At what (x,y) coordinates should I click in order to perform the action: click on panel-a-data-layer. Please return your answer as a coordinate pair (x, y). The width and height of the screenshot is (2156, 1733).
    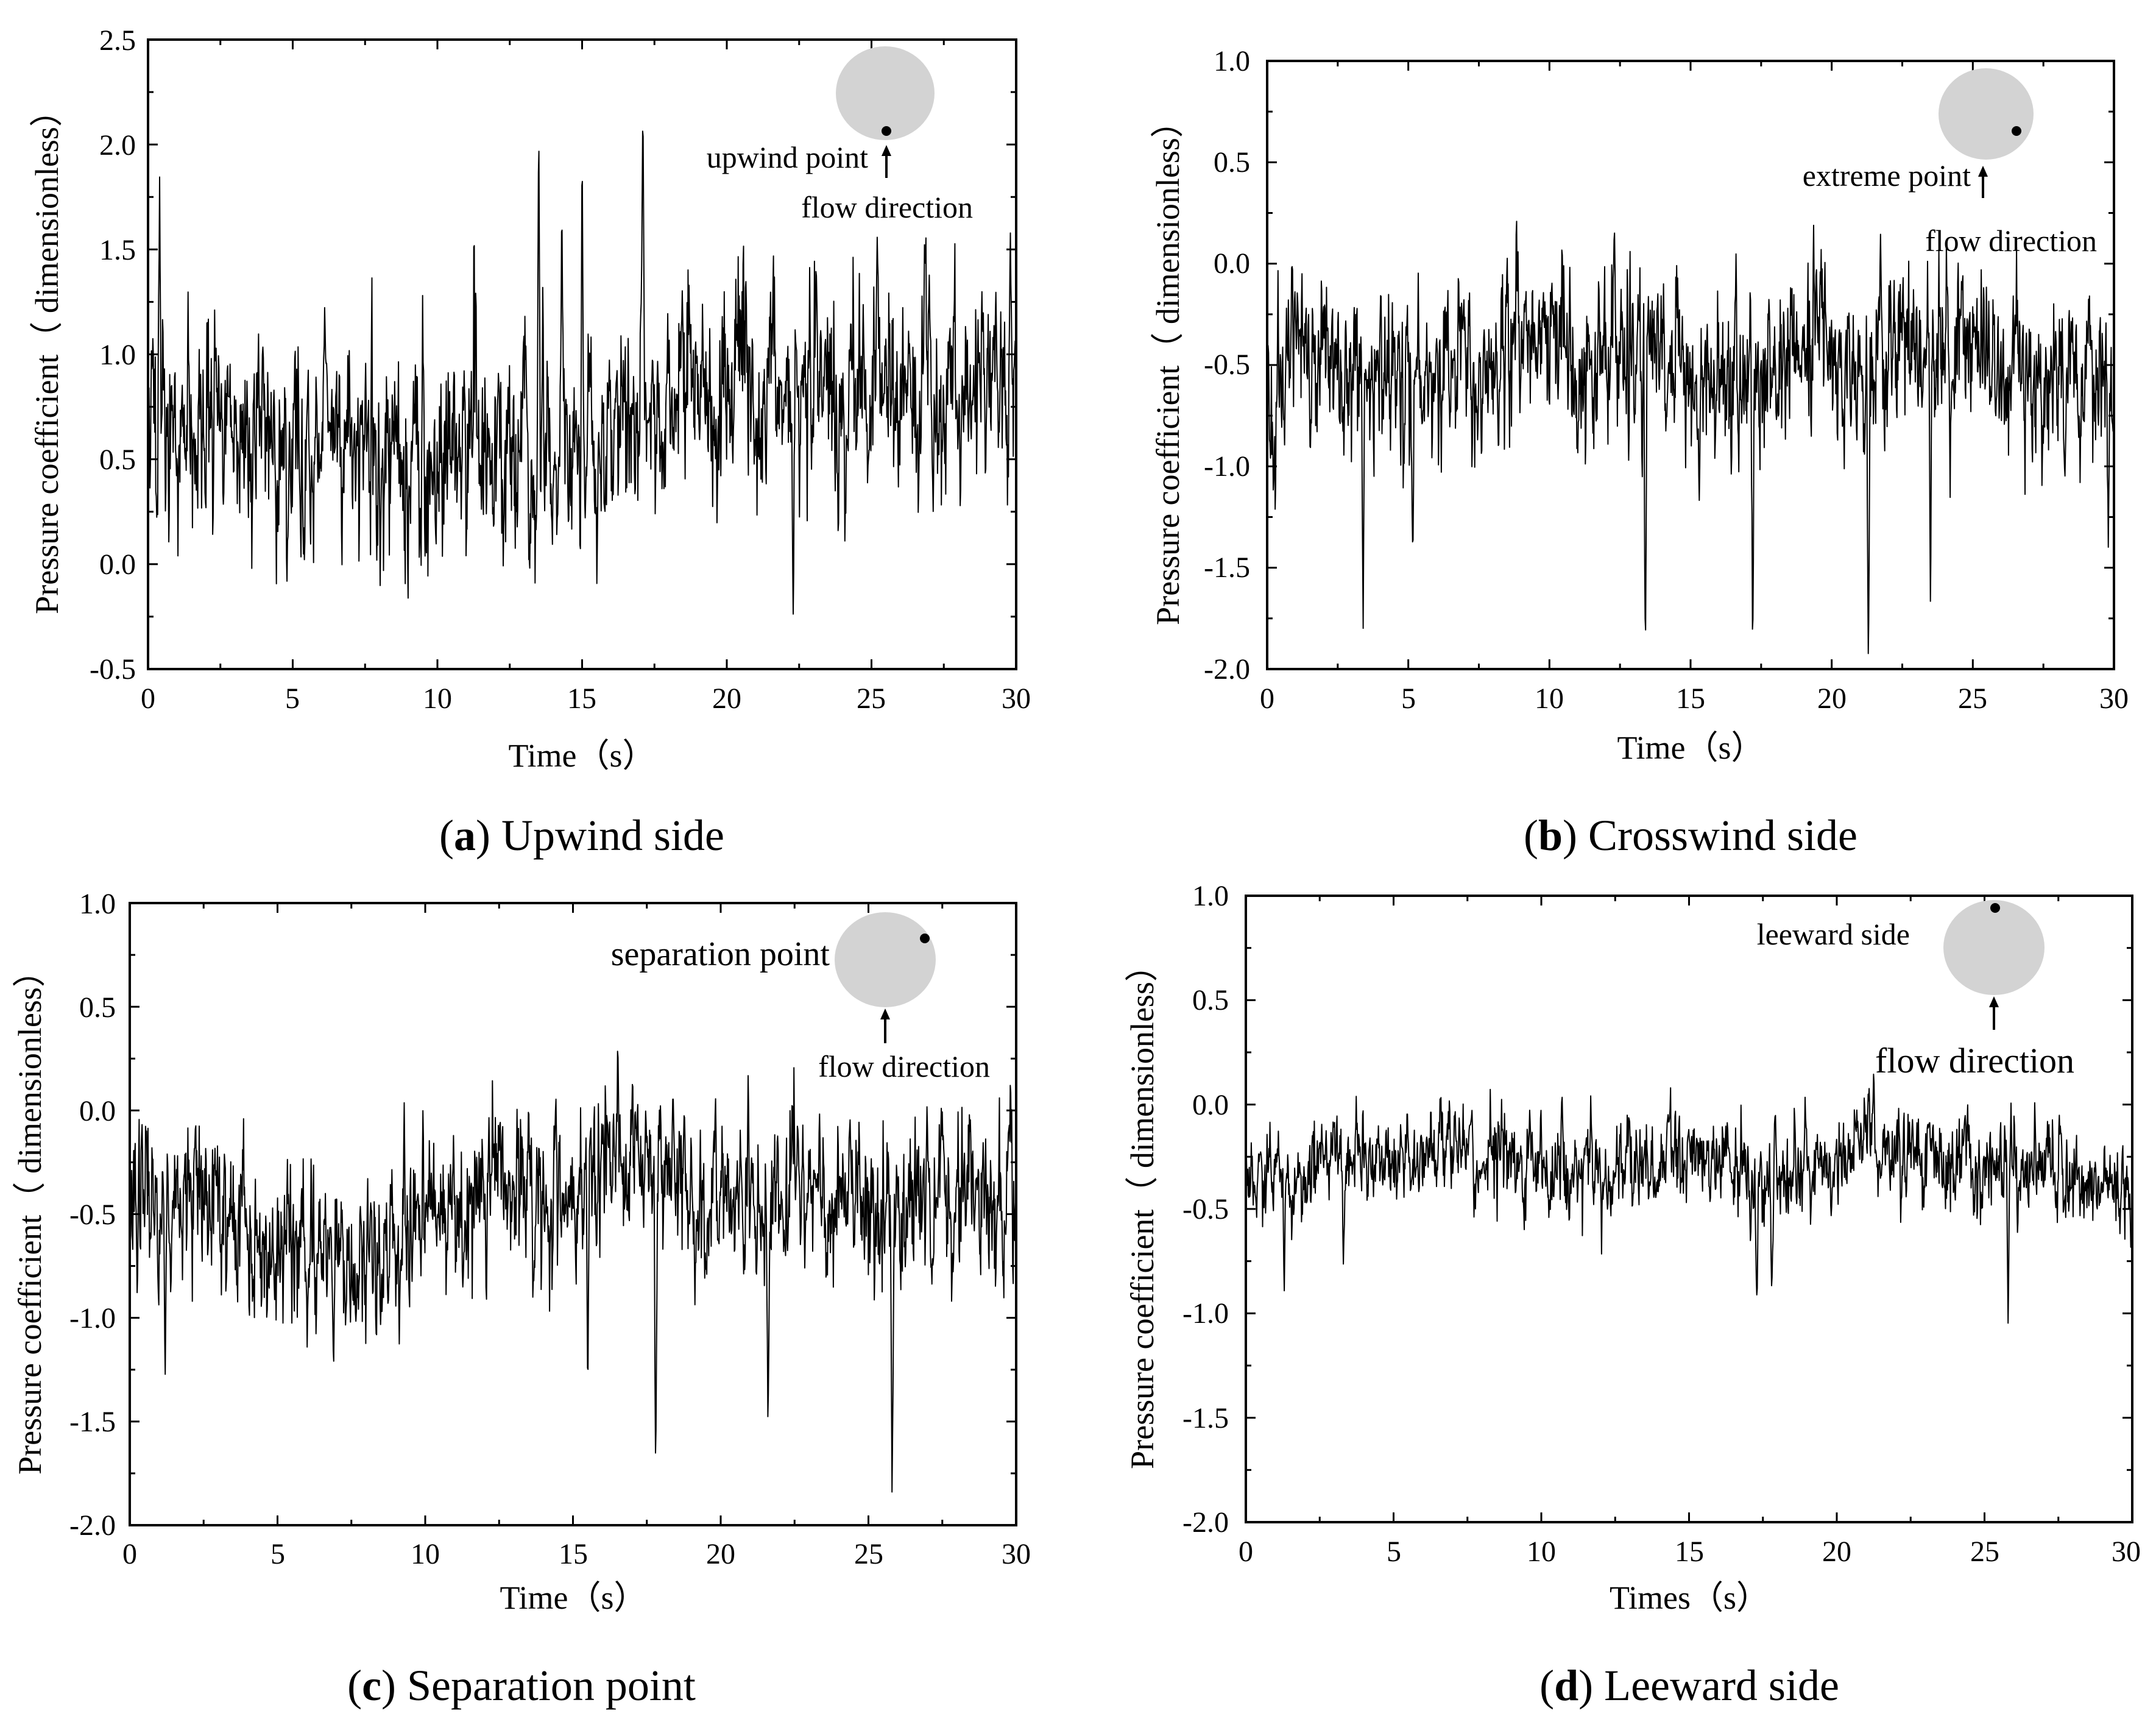
    Looking at the image, I should click on (582, 372).